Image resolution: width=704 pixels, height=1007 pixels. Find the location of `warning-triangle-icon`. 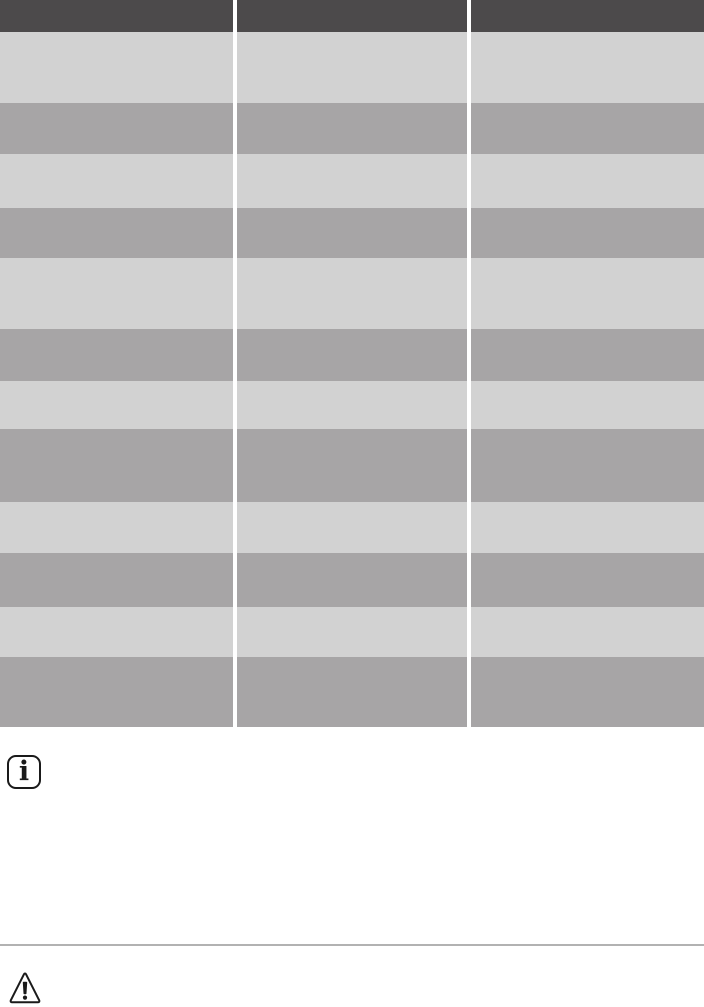

warning-triangle-icon is located at coordinates (25, 988).